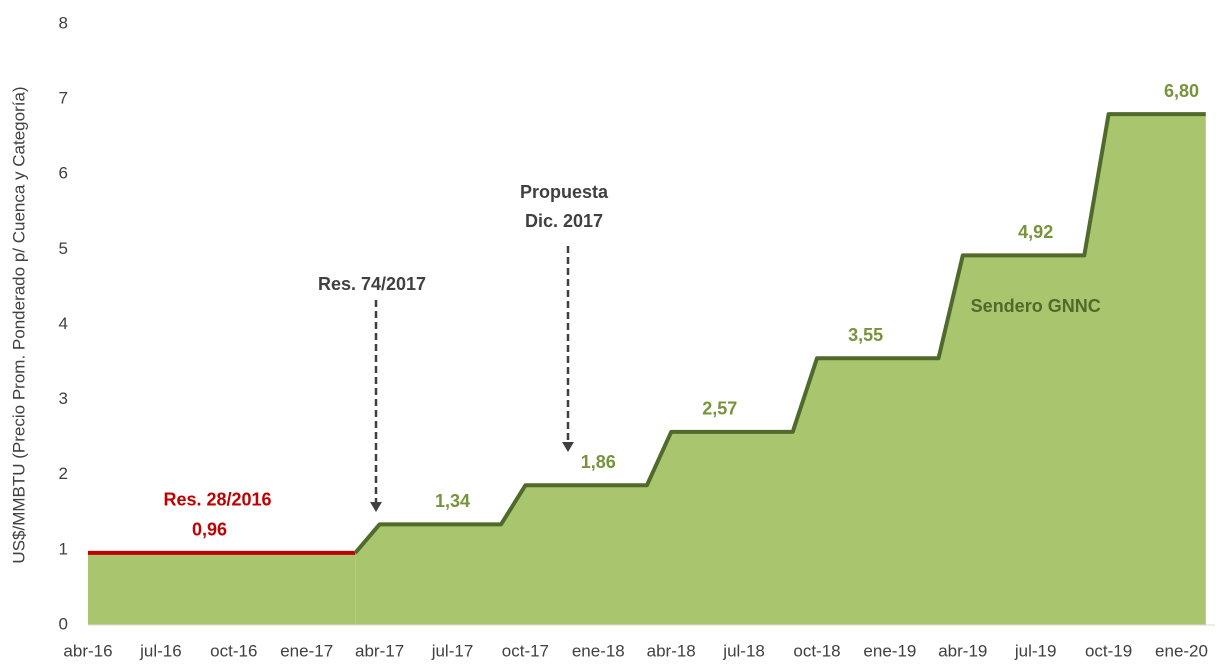 Image resolution: width=1217 pixels, height=665 pixels. I want to click on value-label: 3,55, so click(865, 335).